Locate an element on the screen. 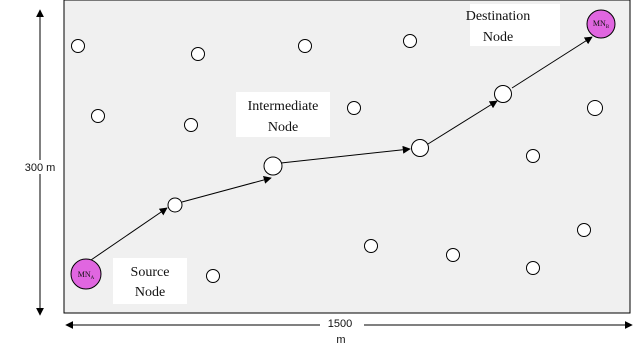  svg-text: Source is located at coordinates (150, 272).